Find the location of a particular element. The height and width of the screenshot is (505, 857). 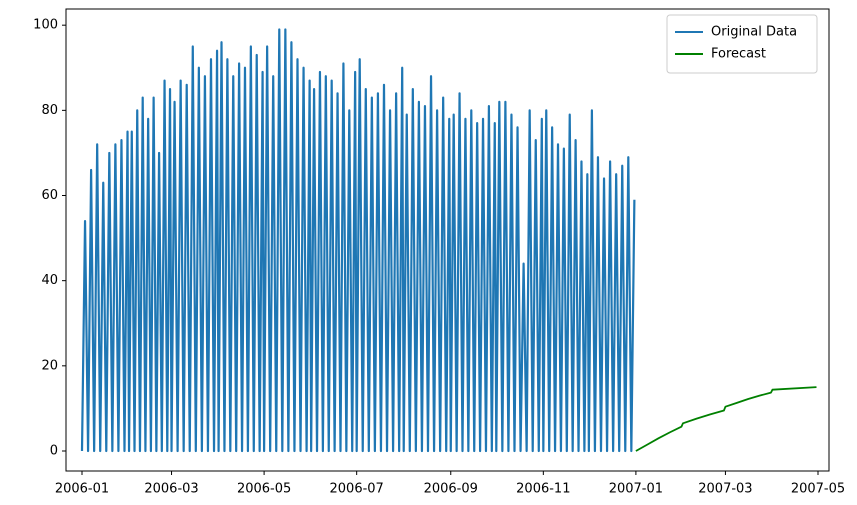

legend-box is located at coordinates (742, 44).